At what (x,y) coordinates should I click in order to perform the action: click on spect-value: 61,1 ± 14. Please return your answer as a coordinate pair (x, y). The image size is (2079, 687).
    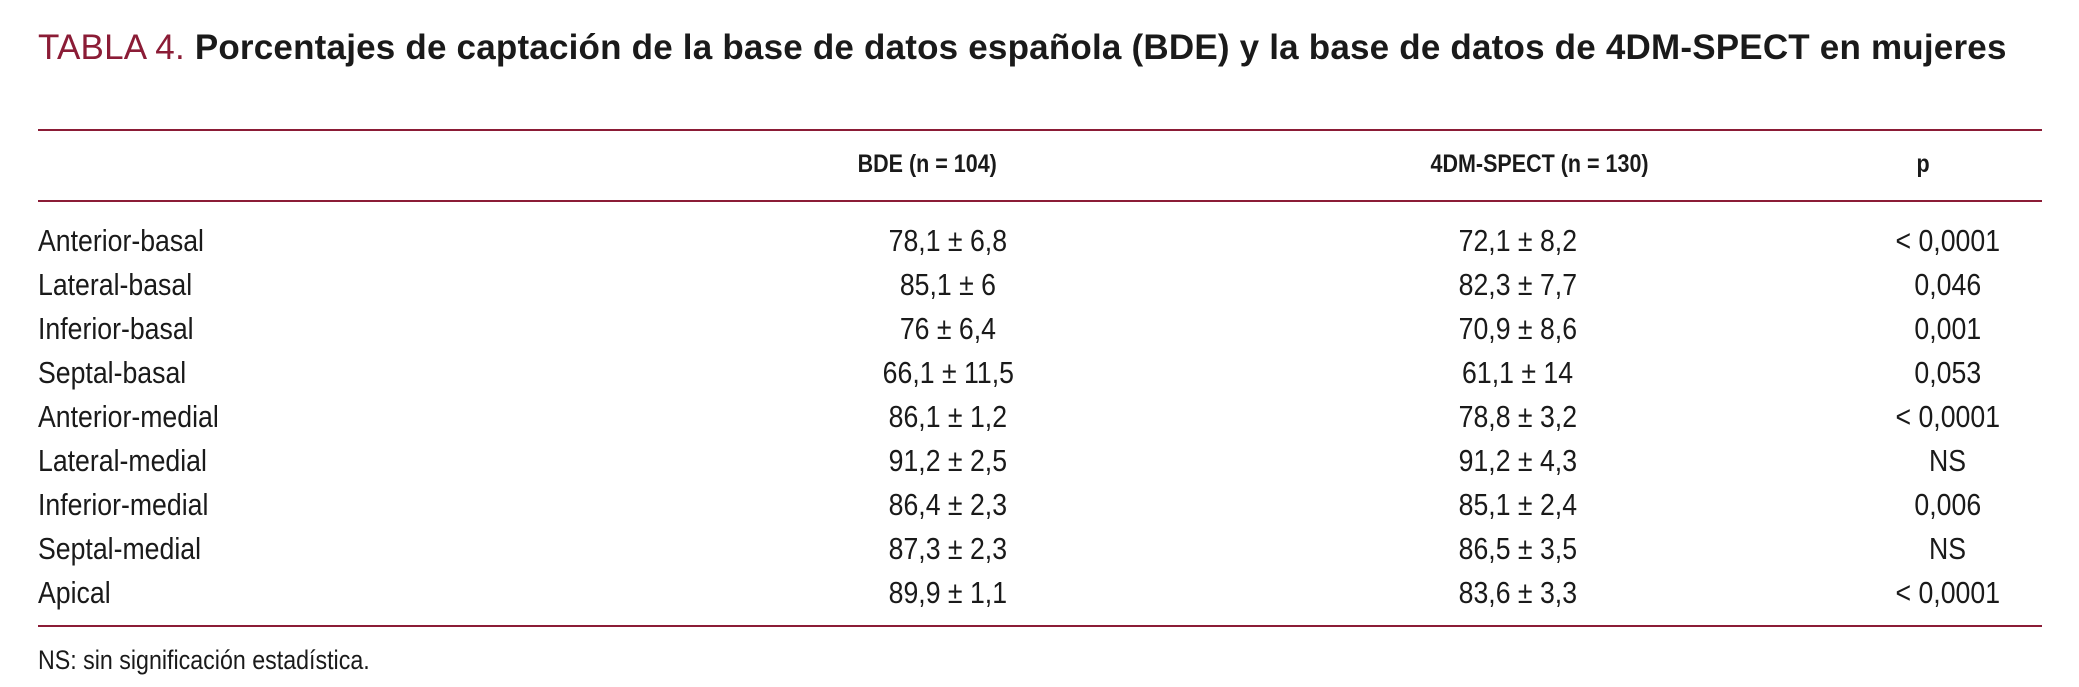
    Looking at the image, I should click on (1518, 372).